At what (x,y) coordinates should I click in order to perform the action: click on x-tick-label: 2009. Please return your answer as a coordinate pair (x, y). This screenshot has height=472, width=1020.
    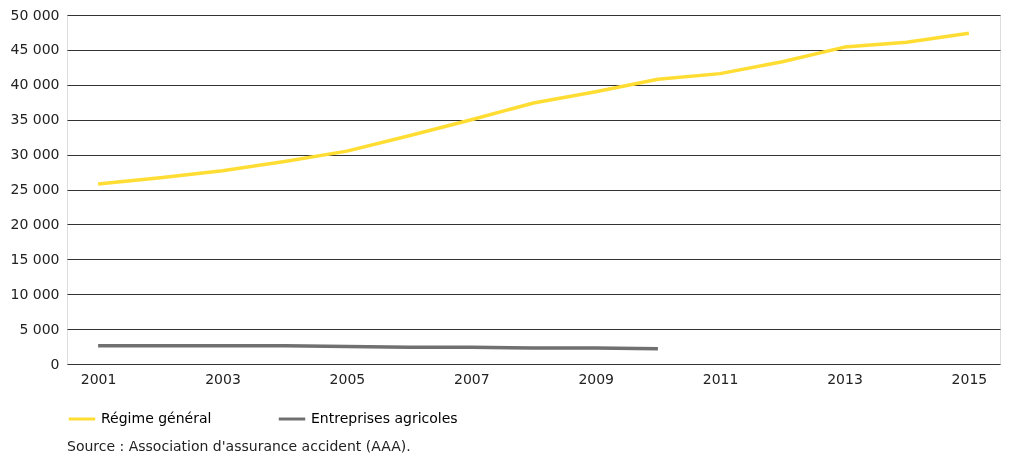
    Looking at the image, I should click on (596, 378).